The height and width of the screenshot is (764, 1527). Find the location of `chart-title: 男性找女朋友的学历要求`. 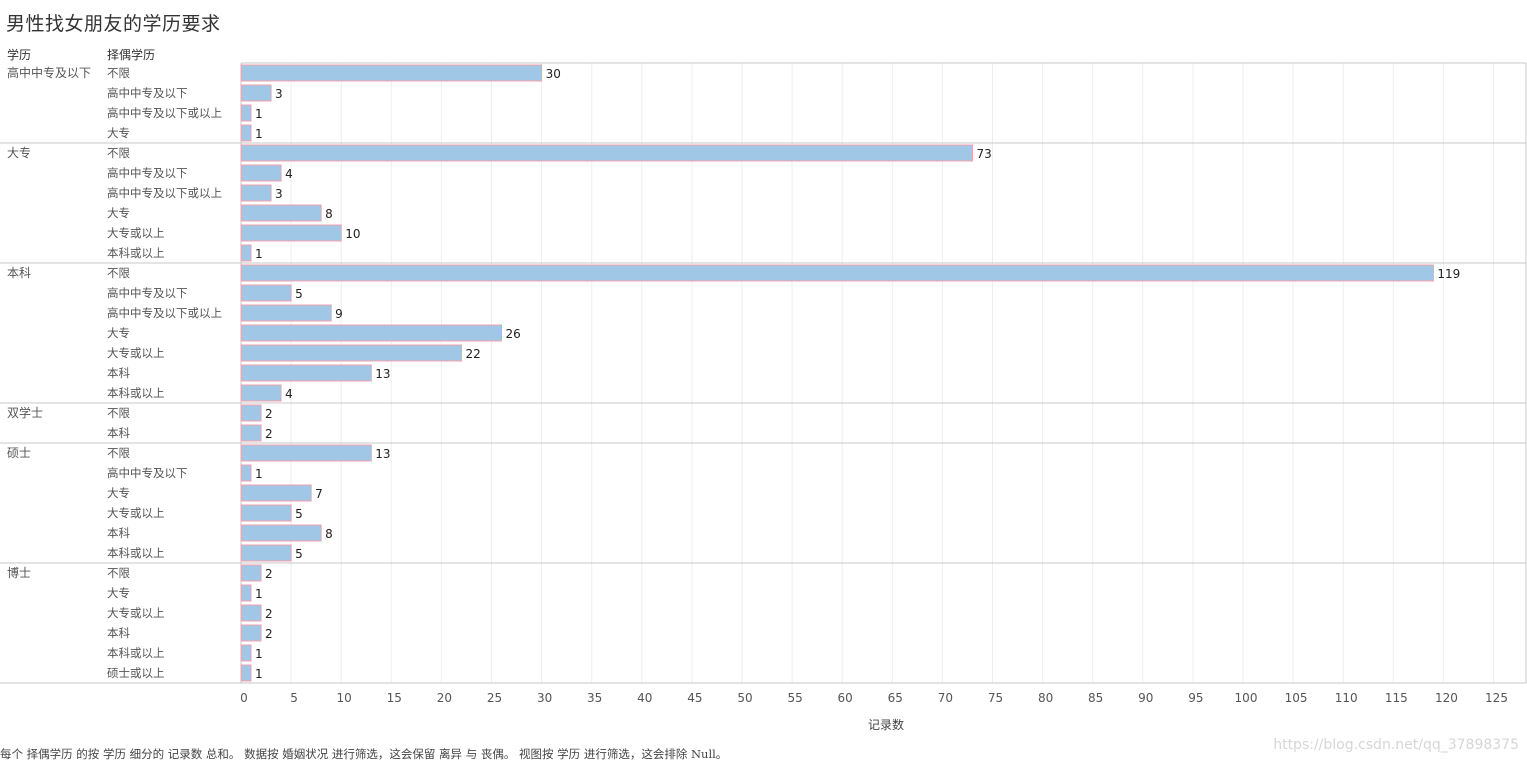

chart-title: 男性找女朋友的学历要求 is located at coordinates (113, 24).